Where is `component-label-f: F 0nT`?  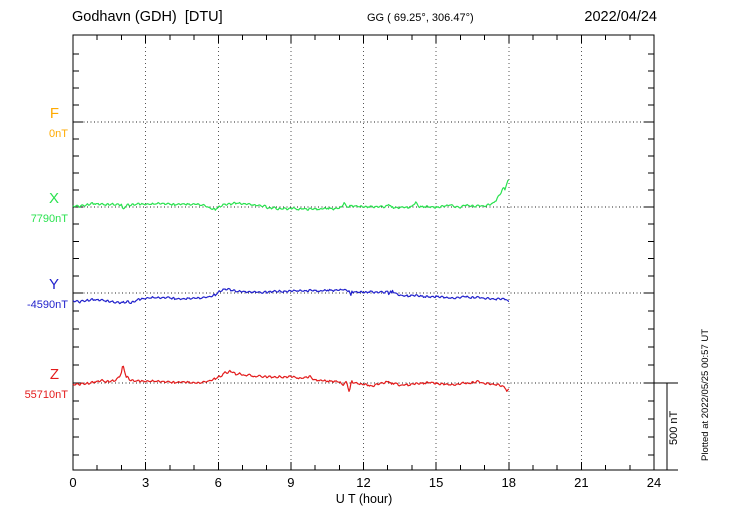 component-label-f: F 0nT is located at coordinates (38, 123).